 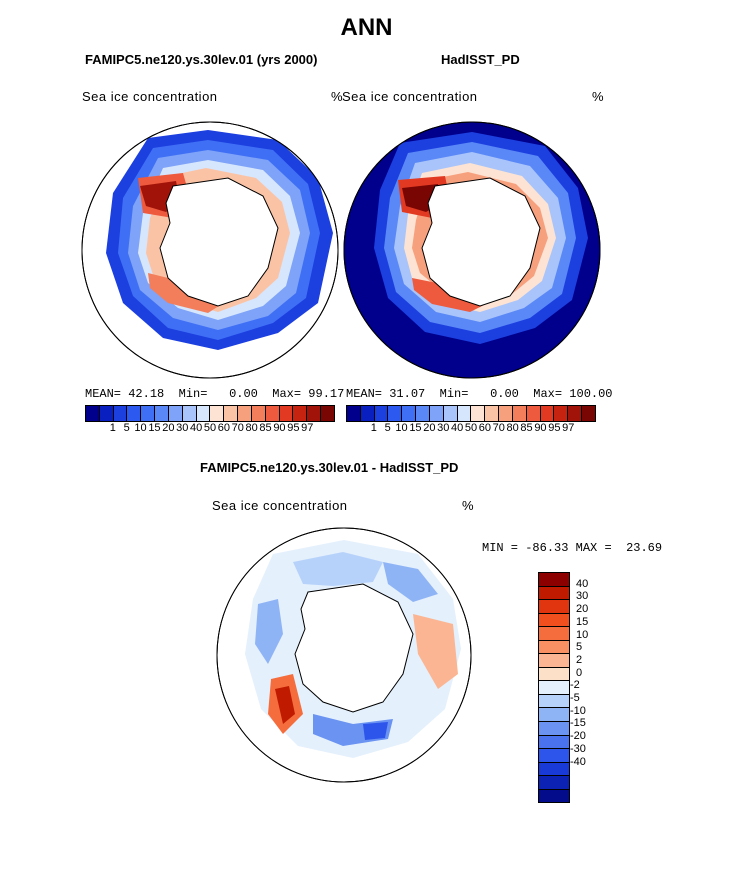 What do you see at coordinates (329, 467) in the screenshot?
I see `diff-title: FAMIPC5.ne120.ys.30lev.01 - HadISST_PD` at bounding box center [329, 467].